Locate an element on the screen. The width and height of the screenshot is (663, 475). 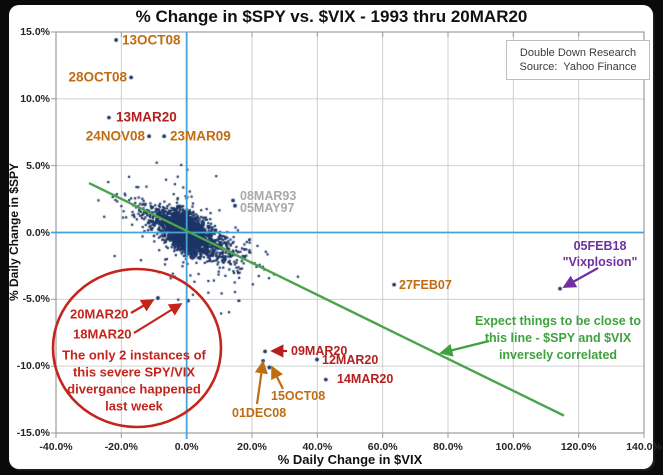
annotation-13MAR20: 13MAR20 is located at coordinates (146, 117).